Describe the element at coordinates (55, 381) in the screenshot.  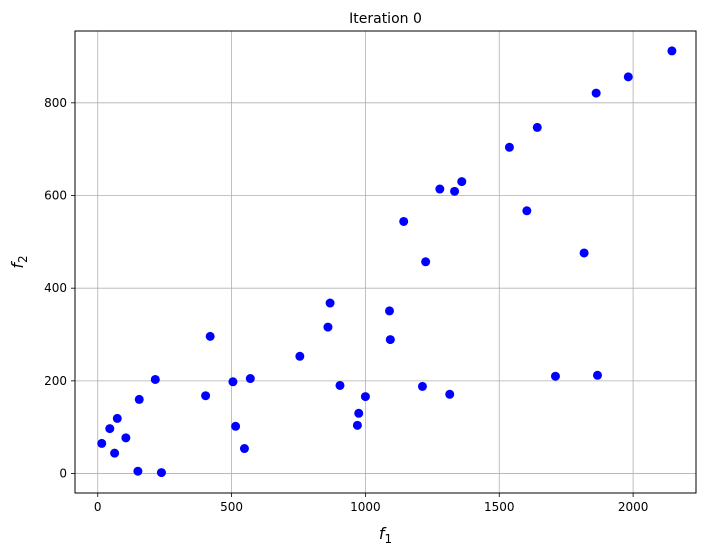
I see `y-tick-label: 200` at that location.